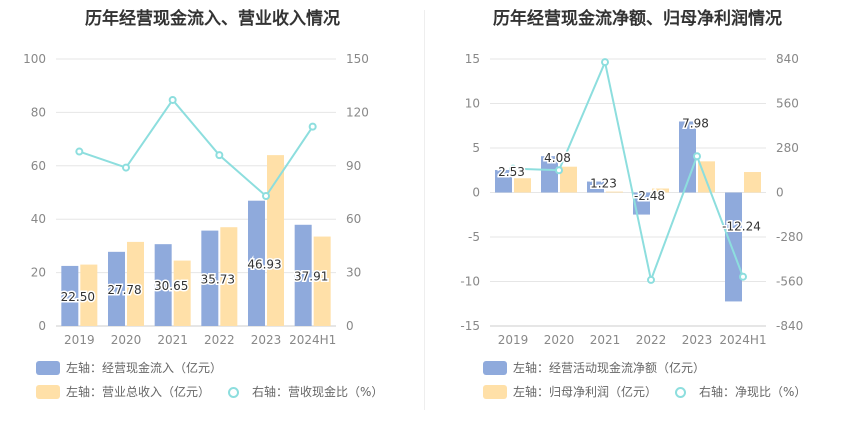 The height and width of the screenshot is (437, 850). What do you see at coordinates (472, 104) in the screenshot?
I see `y-tick-label-left: 10` at bounding box center [472, 104].